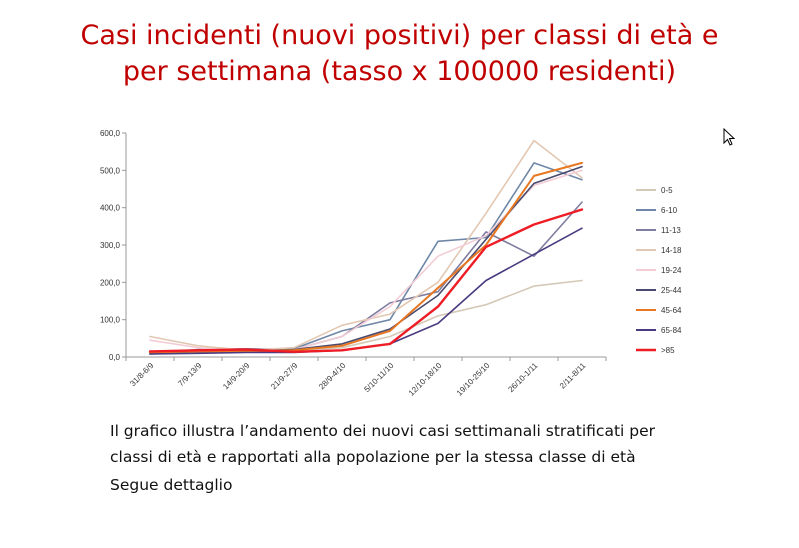 The width and height of the screenshot is (799, 548). What do you see at coordinates (115, 357) in the screenshot?
I see `y-tick-label: 0,0` at bounding box center [115, 357].